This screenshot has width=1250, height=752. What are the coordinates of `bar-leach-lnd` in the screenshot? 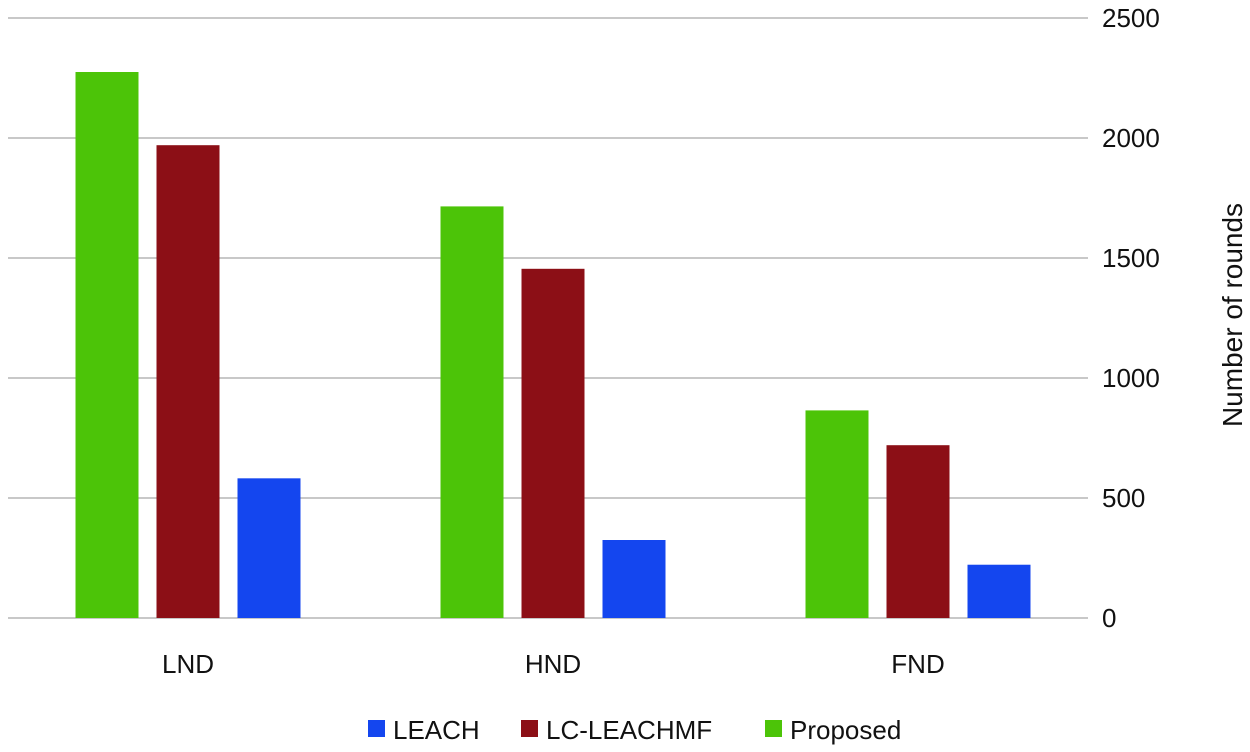 It's located at (269, 548).